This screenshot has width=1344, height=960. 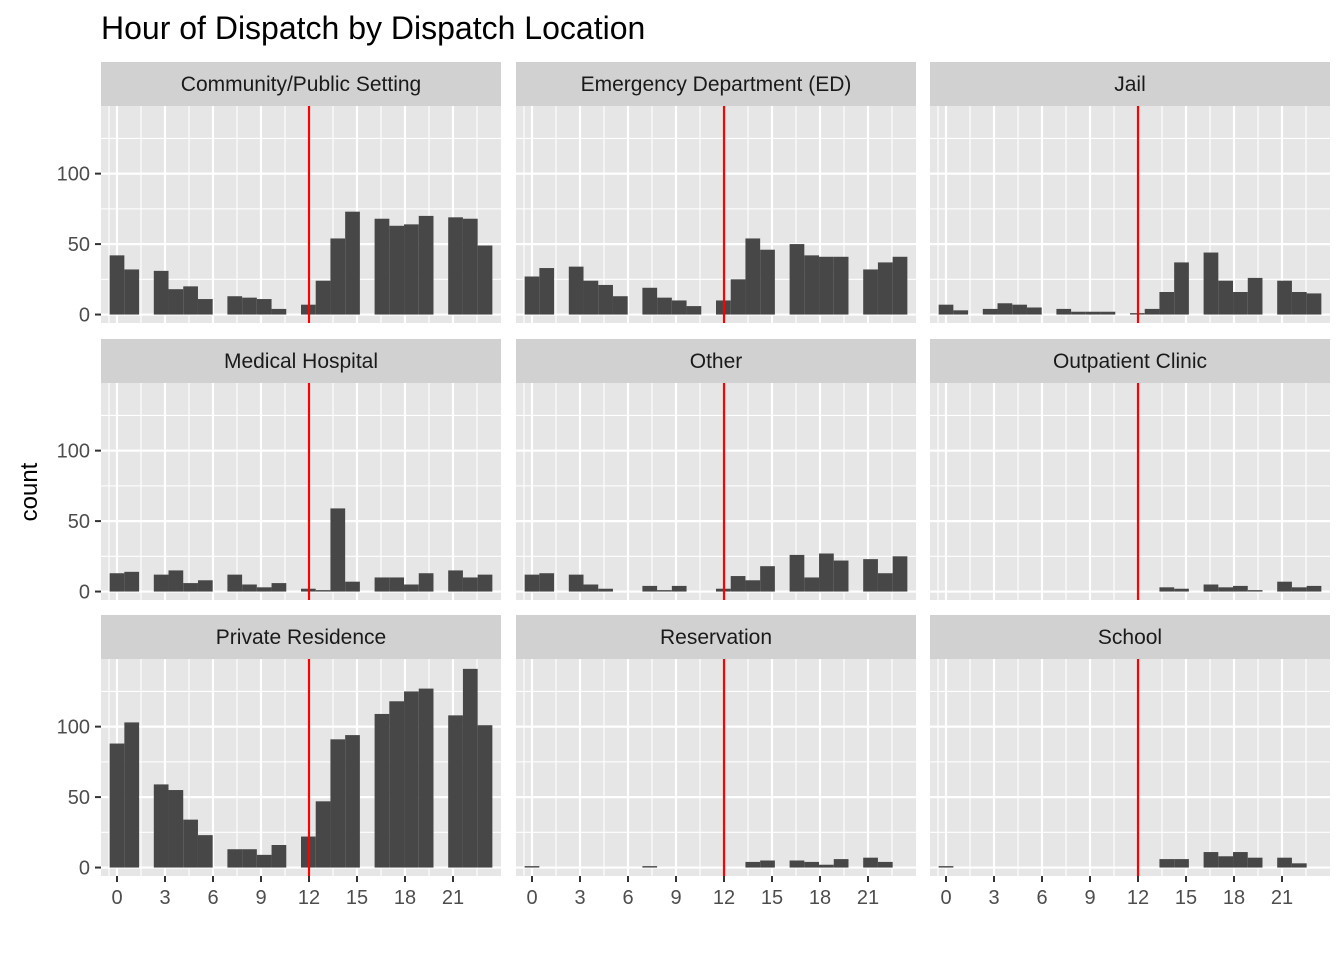 I want to click on x-tick-label: 18, so click(x=405, y=898).